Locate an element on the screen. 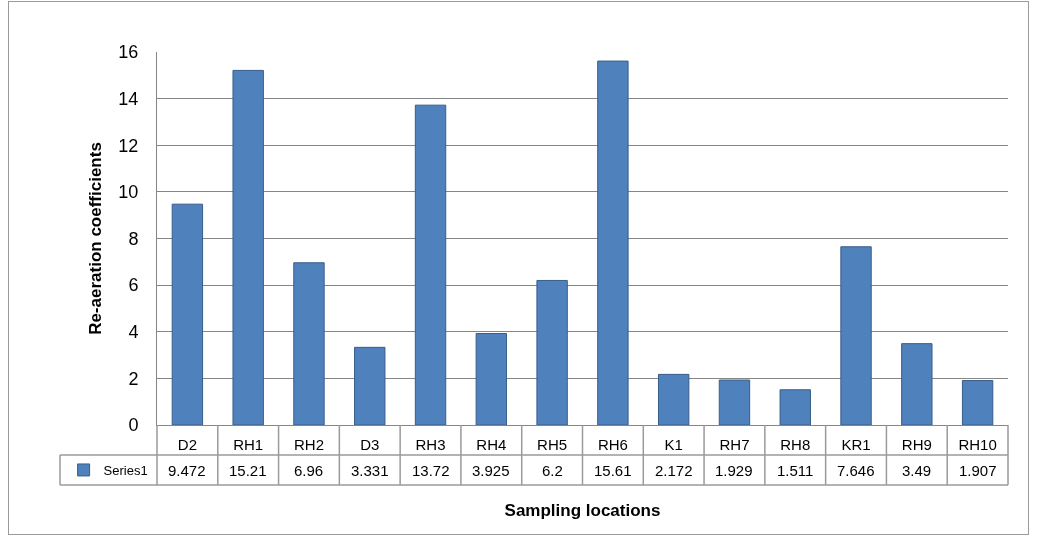 This screenshot has height=540, width=1038. x-tick-label: RH2 is located at coordinates (308, 444).